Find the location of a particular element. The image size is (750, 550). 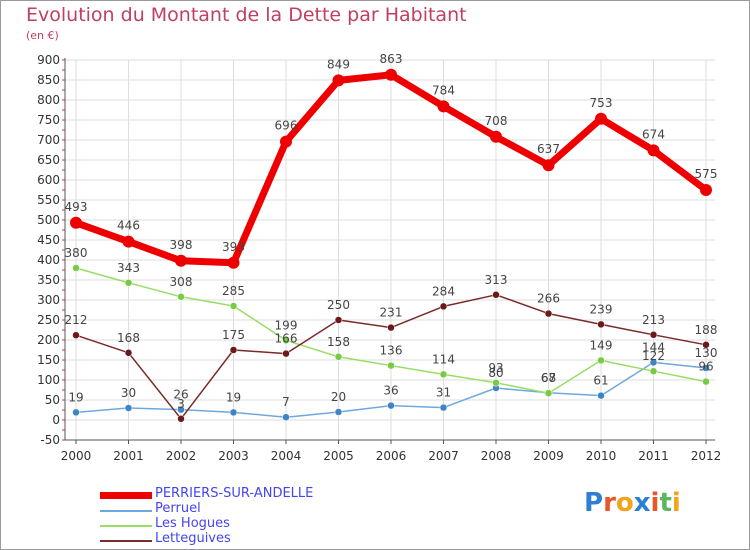

y-tick-label: 100 is located at coordinates (48, 380).